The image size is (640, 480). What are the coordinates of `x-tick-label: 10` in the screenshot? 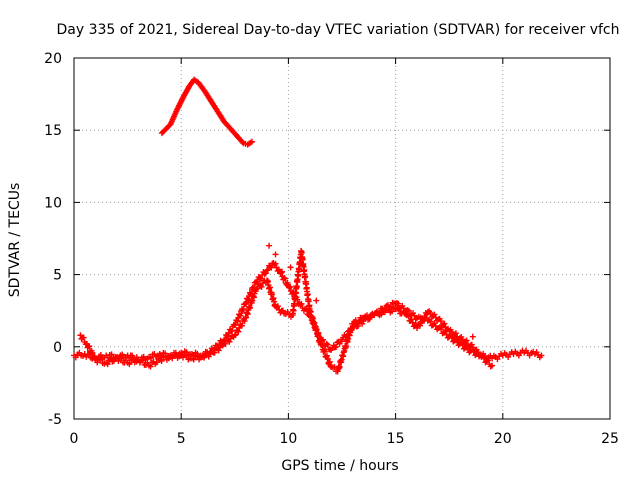 It's located at (288, 439).